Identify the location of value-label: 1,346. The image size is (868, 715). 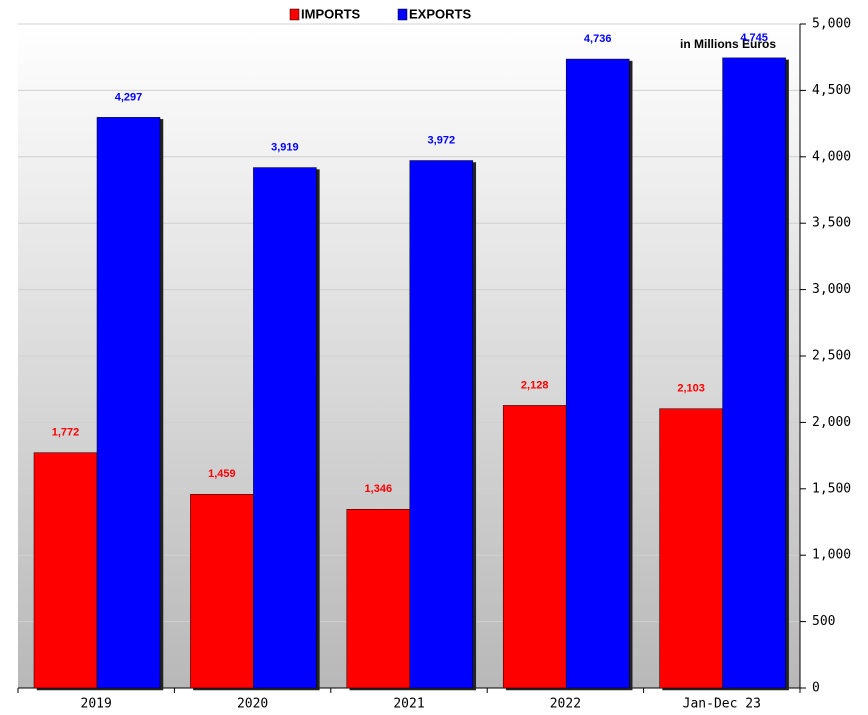
(379, 489).